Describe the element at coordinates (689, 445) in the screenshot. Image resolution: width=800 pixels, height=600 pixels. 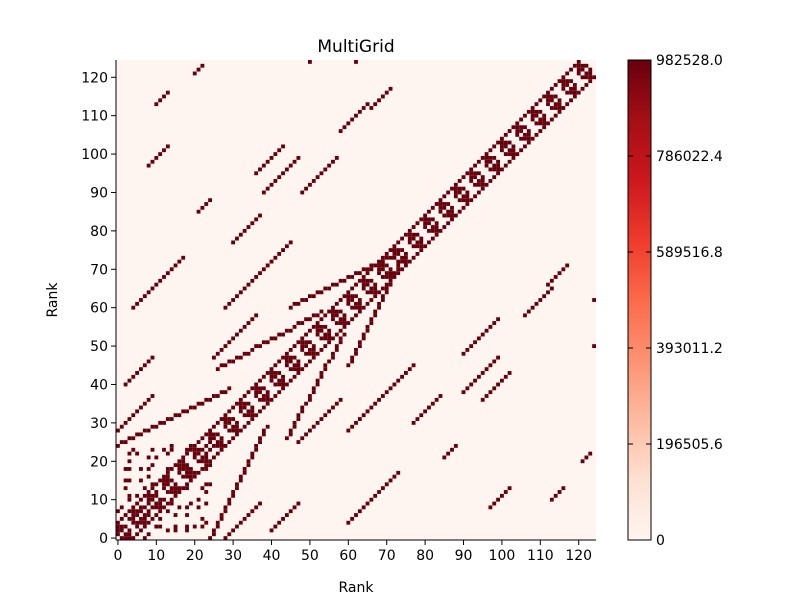
I see `colorbar-tick-label: 196505.6` at that location.